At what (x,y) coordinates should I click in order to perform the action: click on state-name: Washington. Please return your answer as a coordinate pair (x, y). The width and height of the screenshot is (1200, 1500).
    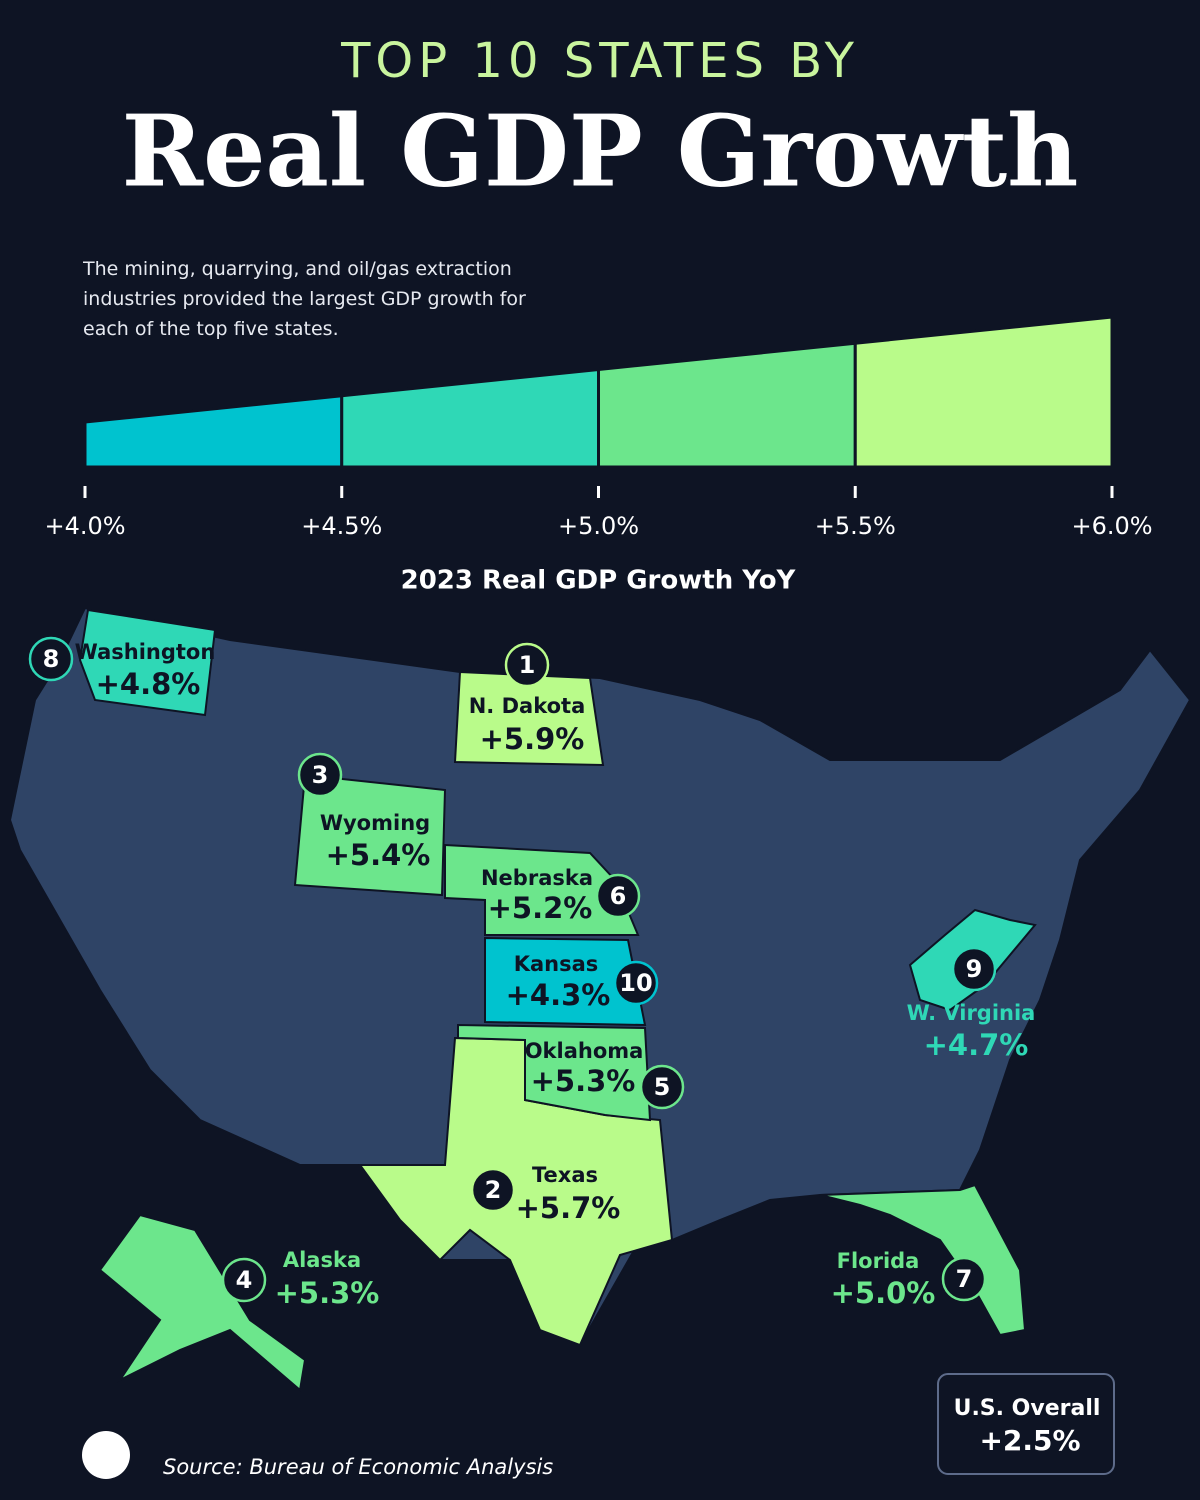
    Looking at the image, I should click on (145, 652).